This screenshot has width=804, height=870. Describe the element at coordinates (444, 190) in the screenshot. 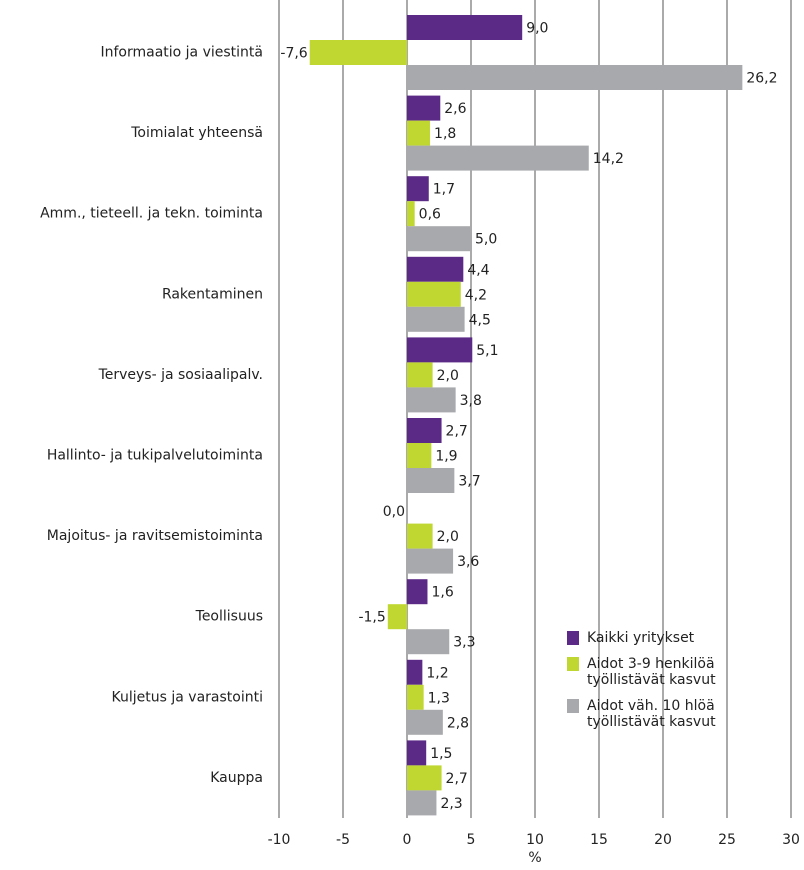

I see `data-label: 1,7` at that location.